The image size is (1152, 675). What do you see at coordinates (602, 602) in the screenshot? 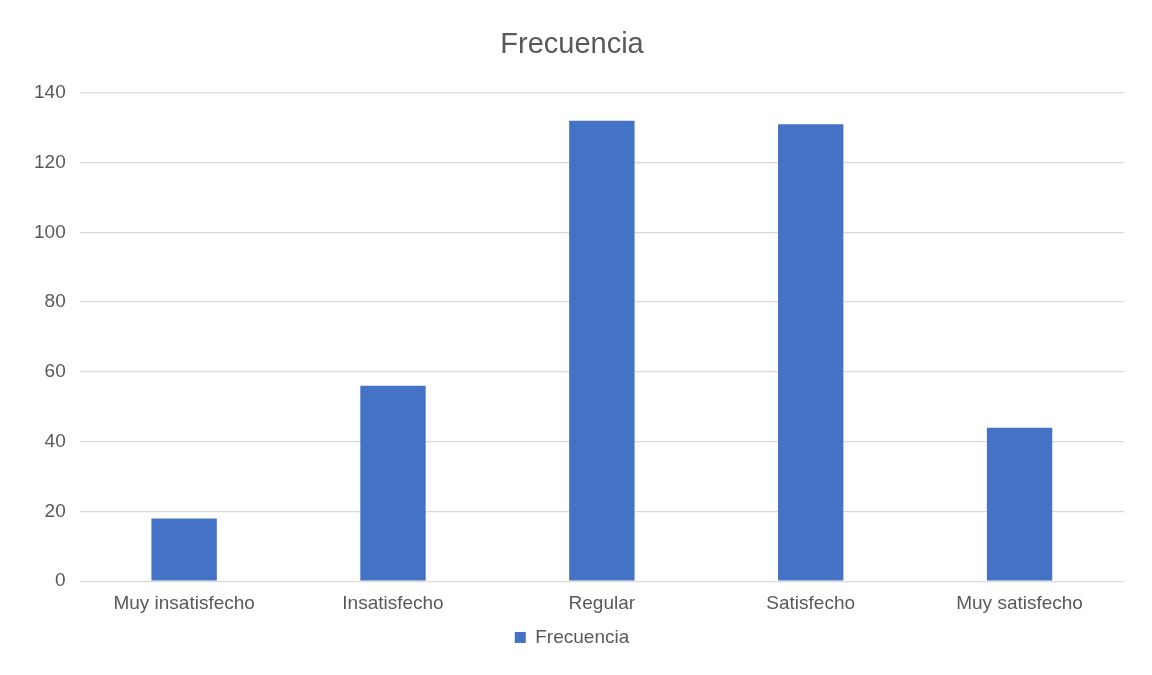
I see `x-tick-label: Regular` at bounding box center [602, 602].